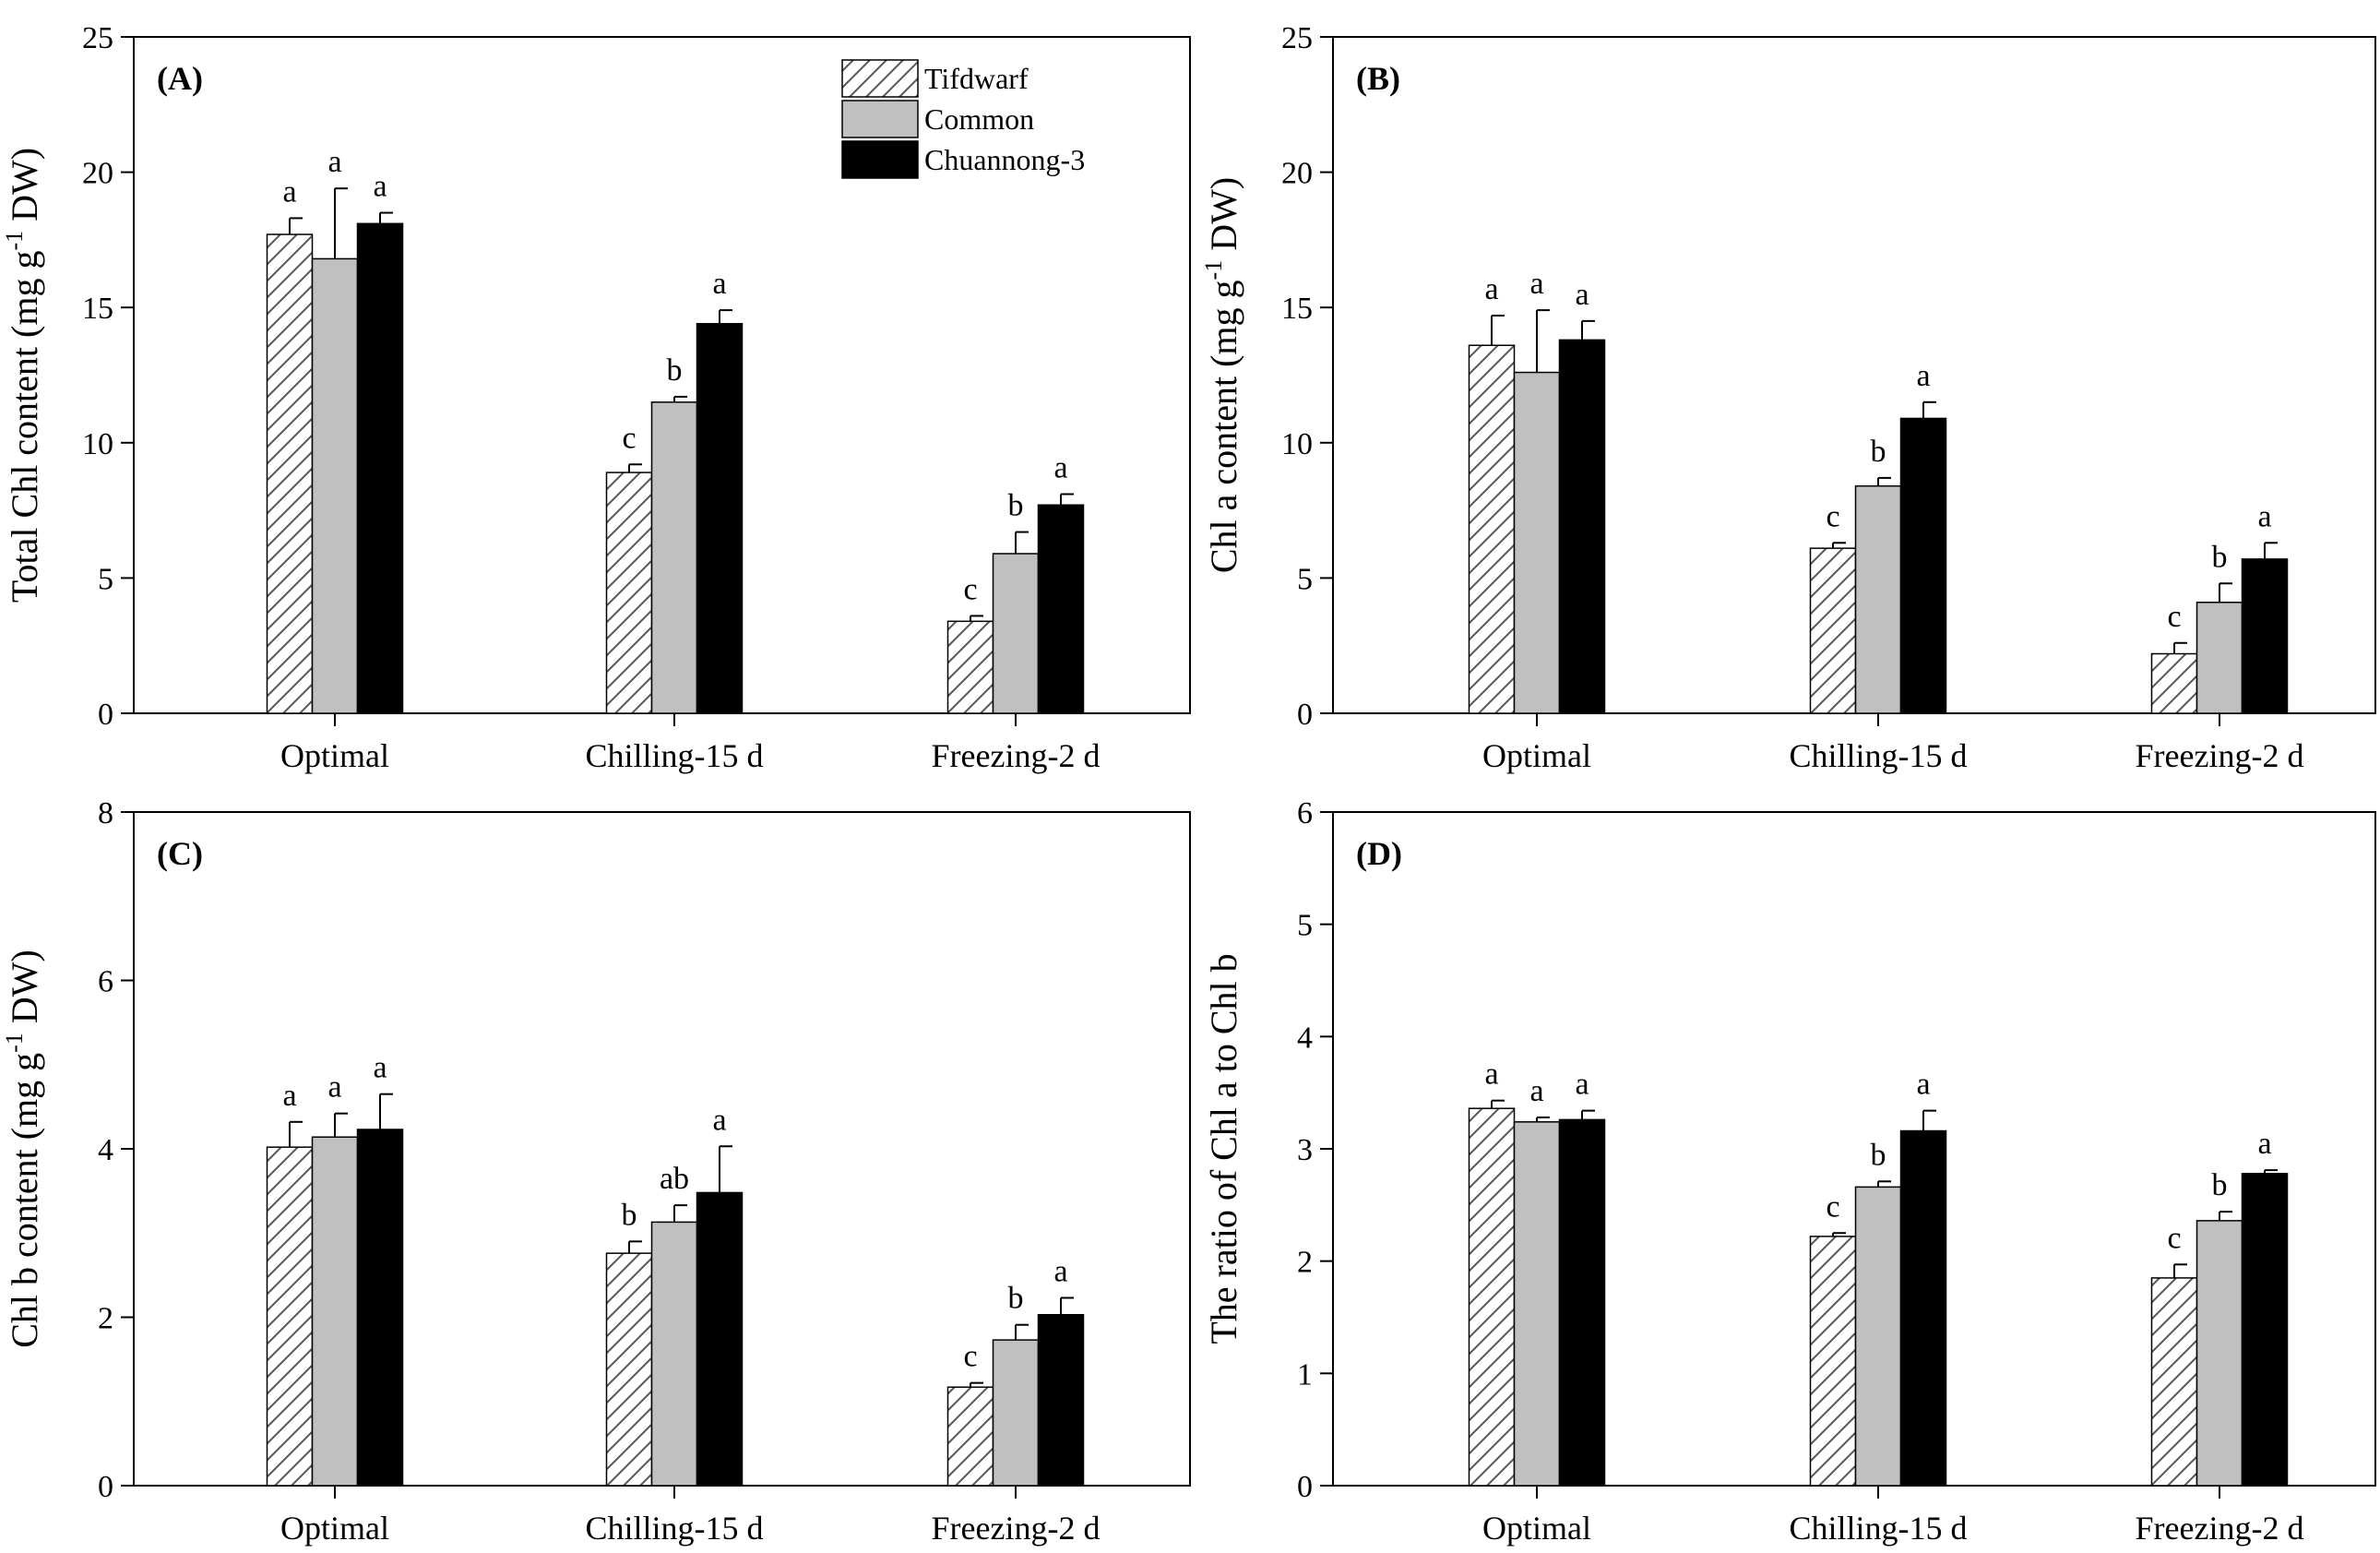 This screenshot has width=2380, height=1553. Describe the element at coordinates (23, 1149) in the screenshot. I see `y-axis-title: Chl b content (mg g-1 DW)` at that location.